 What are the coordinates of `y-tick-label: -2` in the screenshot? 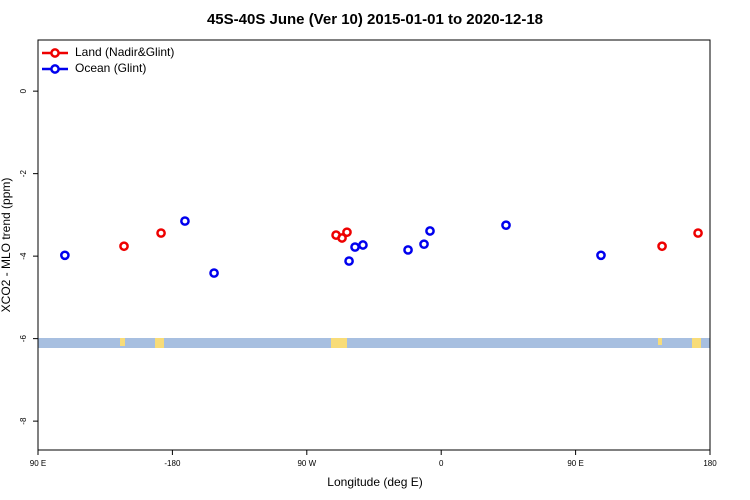 It's located at (23, 174).